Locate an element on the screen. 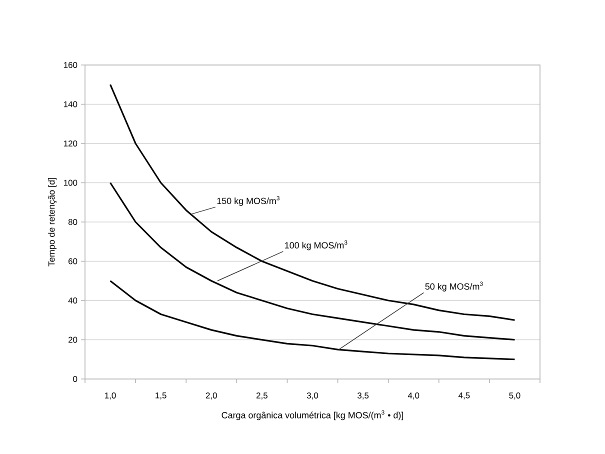 The width and height of the screenshot is (605, 454). x-tick-label: 4,0 is located at coordinates (414, 396).